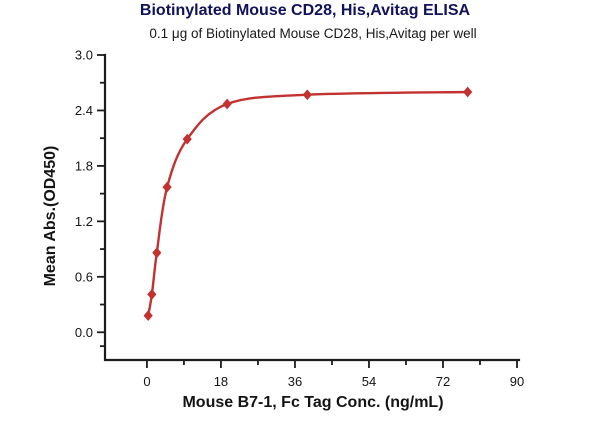 This screenshot has width=600, height=421. What do you see at coordinates (295, 381) in the screenshot?
I see `x-tick-label: 36` at bounding box center [295, 381].